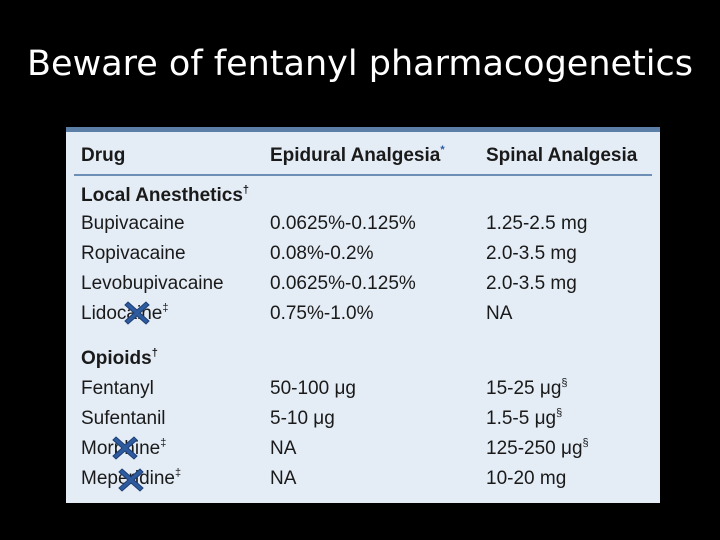 The image size is (720, 540). What do you see at coordinates (335, 448) in the screenshot?
I see `table-row: Morphine‡ NA 125-250 μg§` at bounding box center [335, 448].